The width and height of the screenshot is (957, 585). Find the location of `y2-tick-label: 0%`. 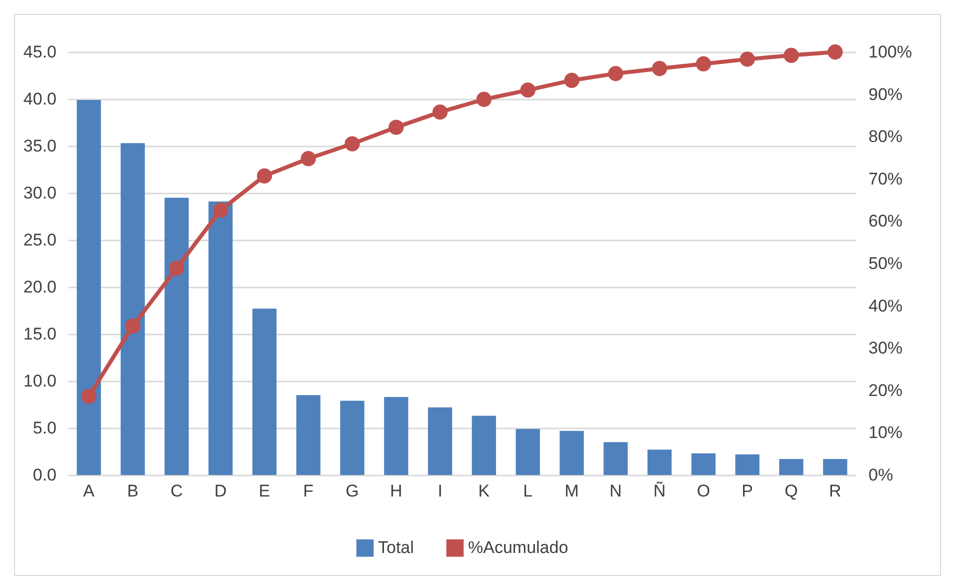

y2-tick-label: 0% is located at coordinates (881, 475).